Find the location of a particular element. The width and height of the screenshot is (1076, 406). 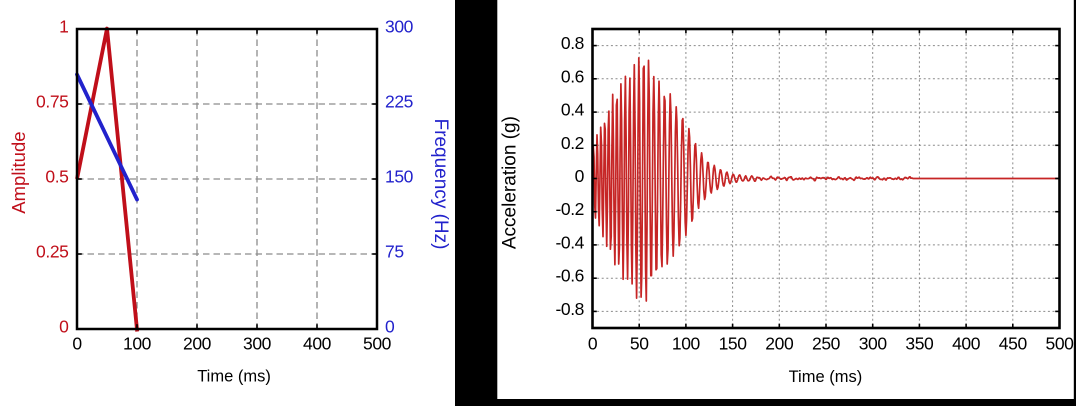

svg-text: 0.2 is located at coordinates (572, 143).